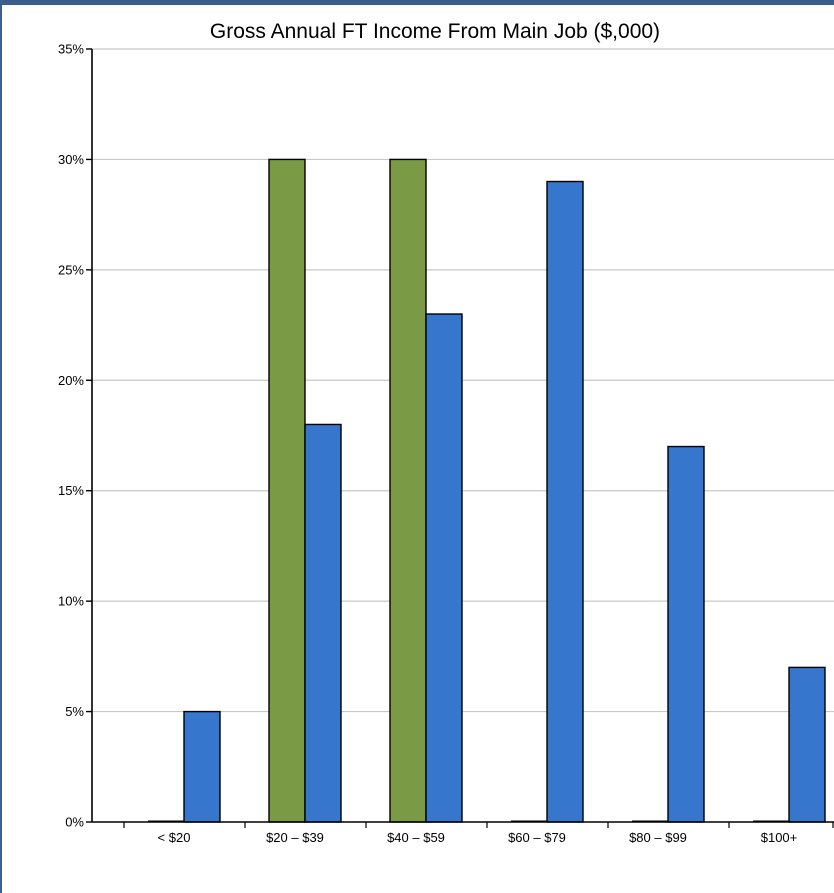  I want to click on y-tick-label: 10%, so click(71, 601).